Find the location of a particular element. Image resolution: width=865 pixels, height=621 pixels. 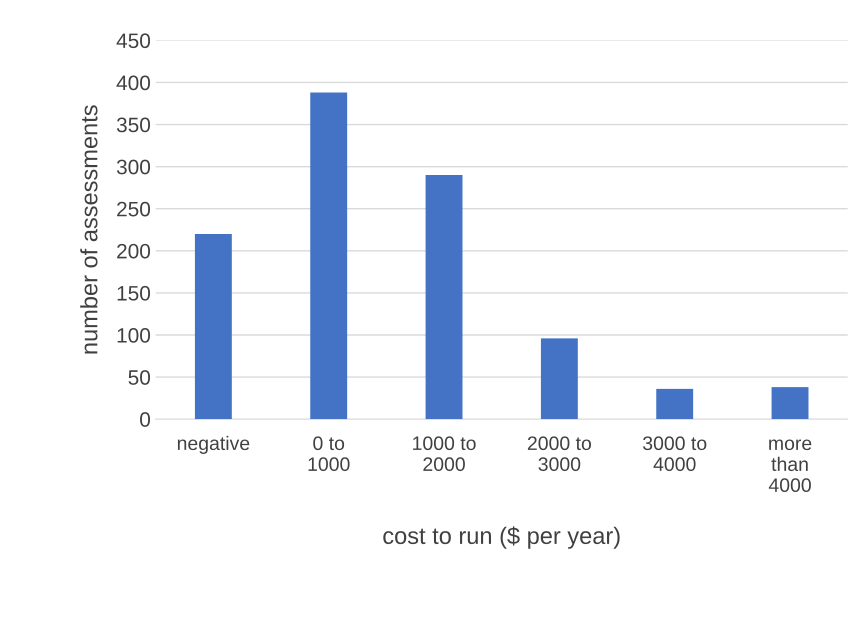

x-tick-label: 0 to 1000 is located at coordinates (329, 454).